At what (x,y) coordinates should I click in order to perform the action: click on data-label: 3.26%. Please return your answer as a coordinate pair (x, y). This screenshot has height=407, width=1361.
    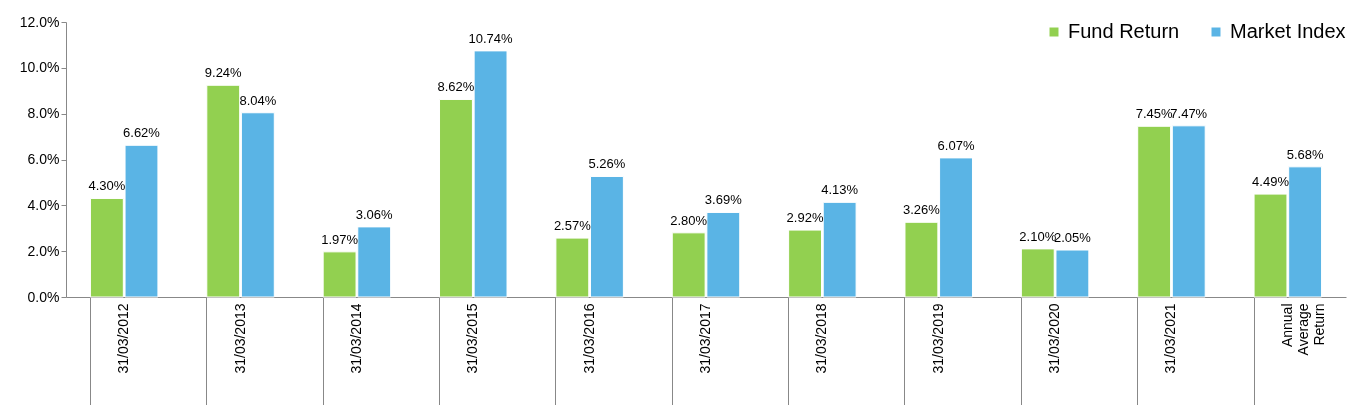
    Looking at the image, I should click on (921, 210).